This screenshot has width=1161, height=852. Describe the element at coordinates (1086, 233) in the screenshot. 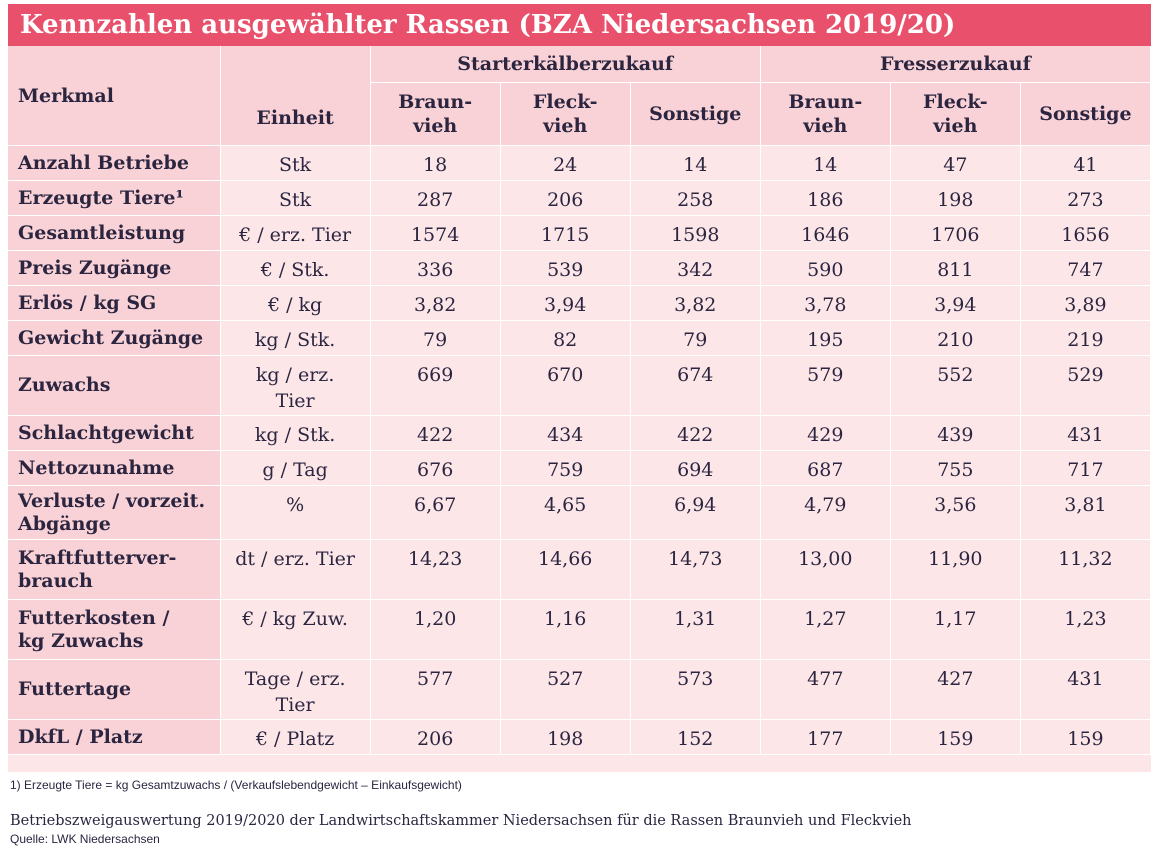

I see `table-cell: 1656` at that location.